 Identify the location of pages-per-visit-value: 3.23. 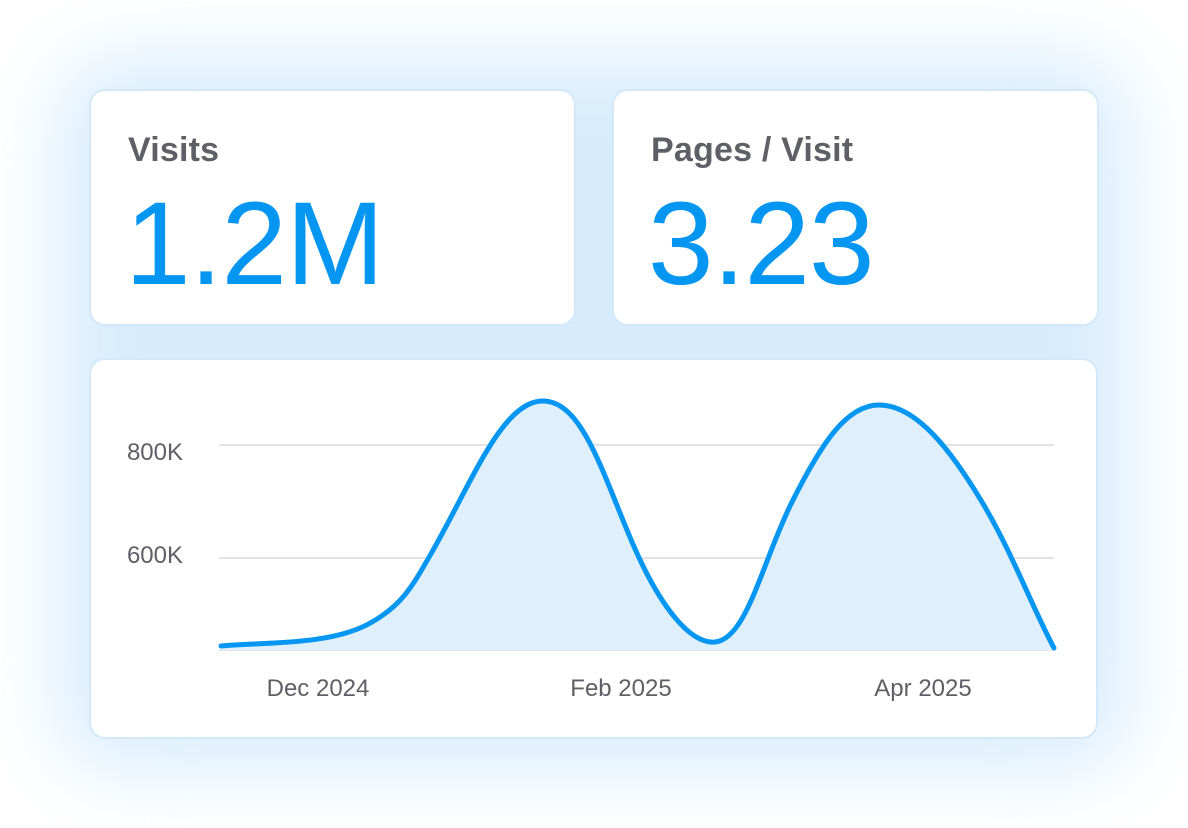
(761, 244).